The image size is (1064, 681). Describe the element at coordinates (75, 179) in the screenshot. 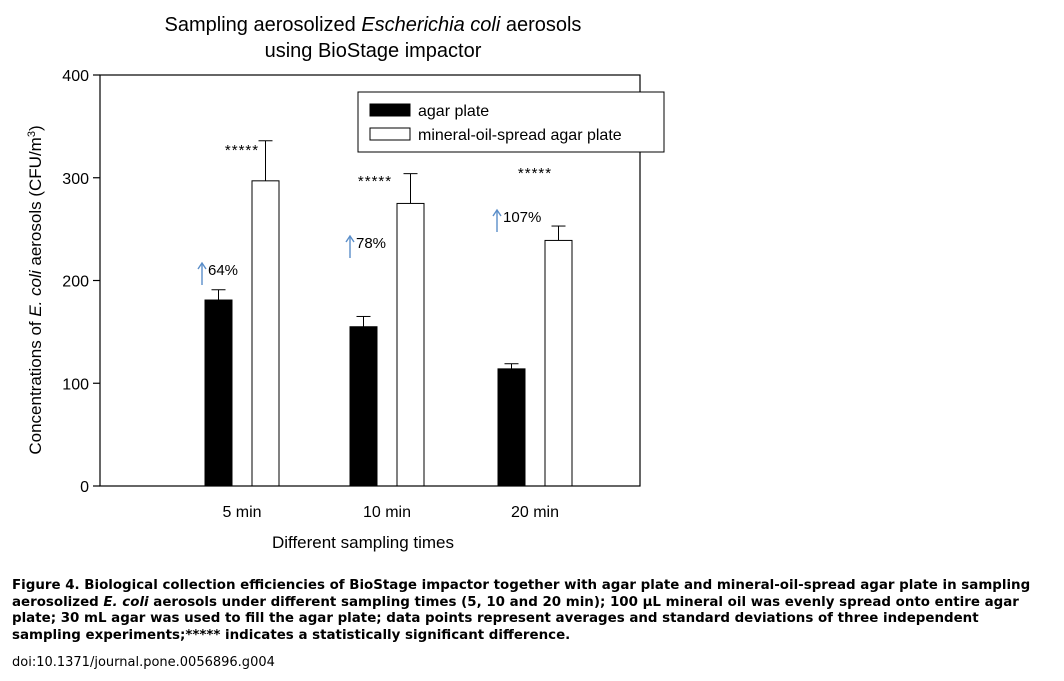

I see `y-tick-label: 300` at that location.